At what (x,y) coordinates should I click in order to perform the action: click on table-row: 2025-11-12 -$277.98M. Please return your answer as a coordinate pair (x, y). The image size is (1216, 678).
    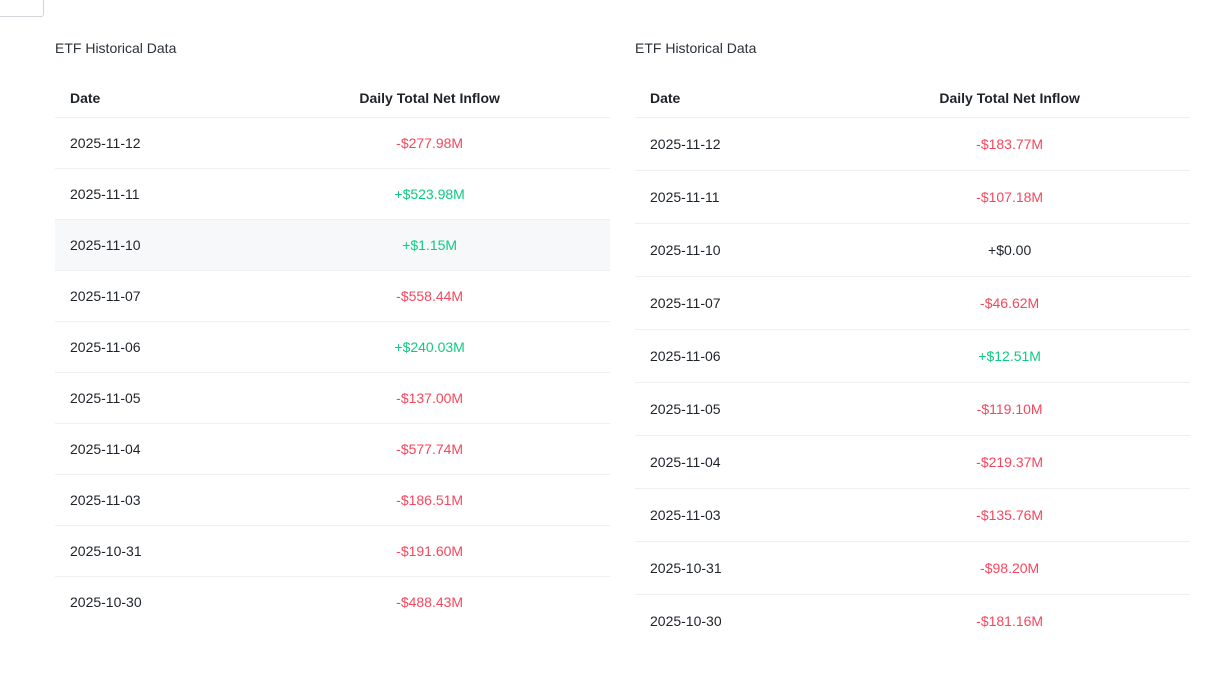
    Looking at the image, I should click on (332, 143).